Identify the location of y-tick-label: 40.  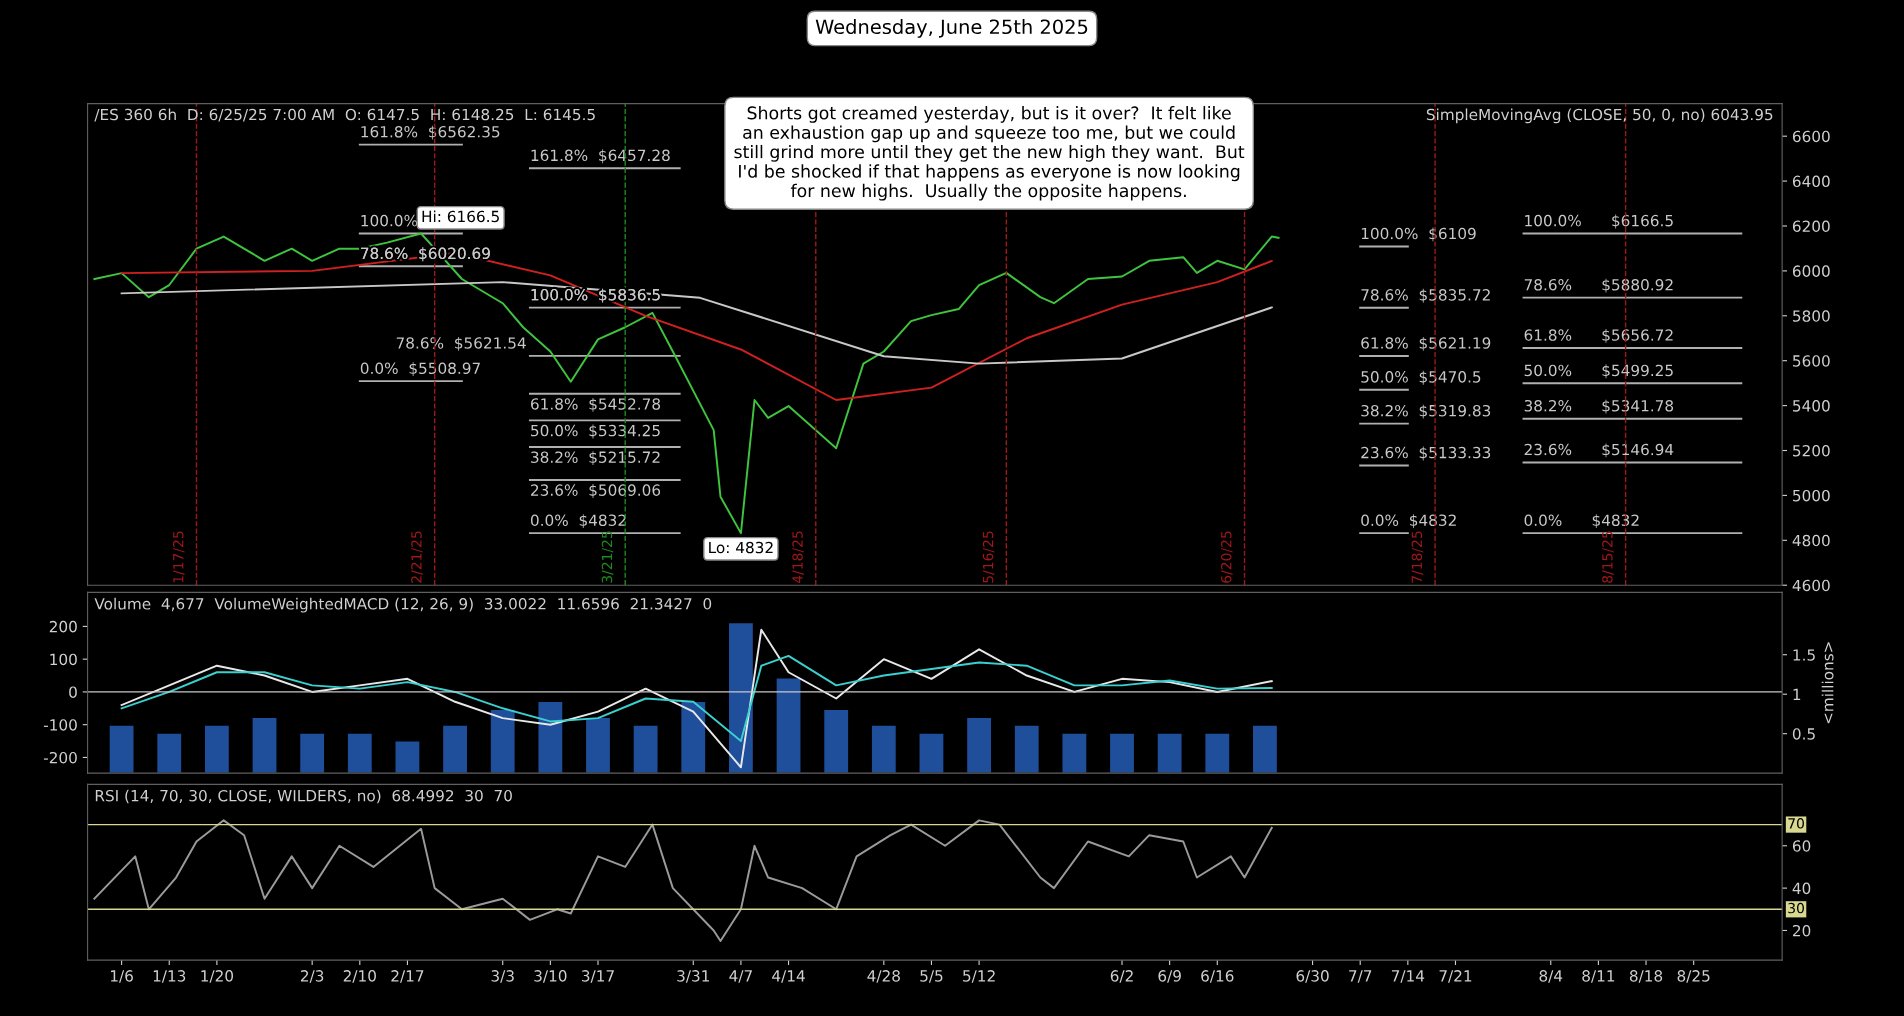
(1801, 888).